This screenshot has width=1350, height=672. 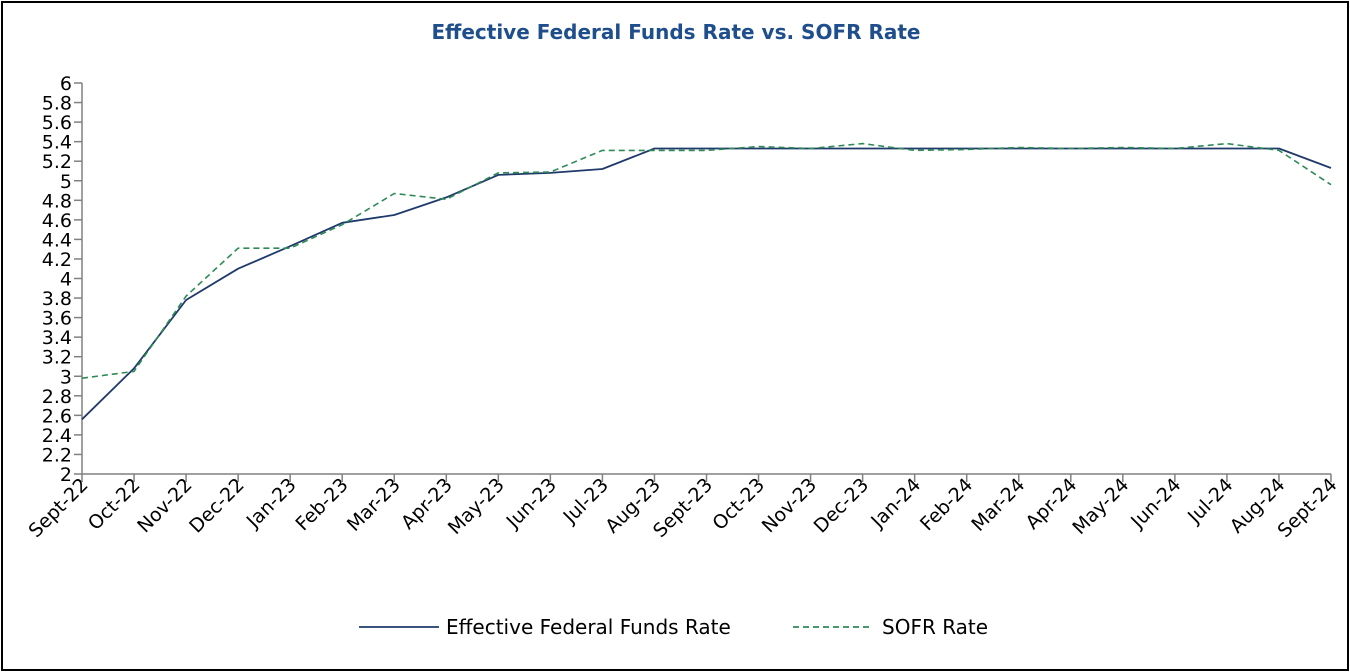 I want to click on x-tick-label: Oct-23, so click(x=738, y=504).